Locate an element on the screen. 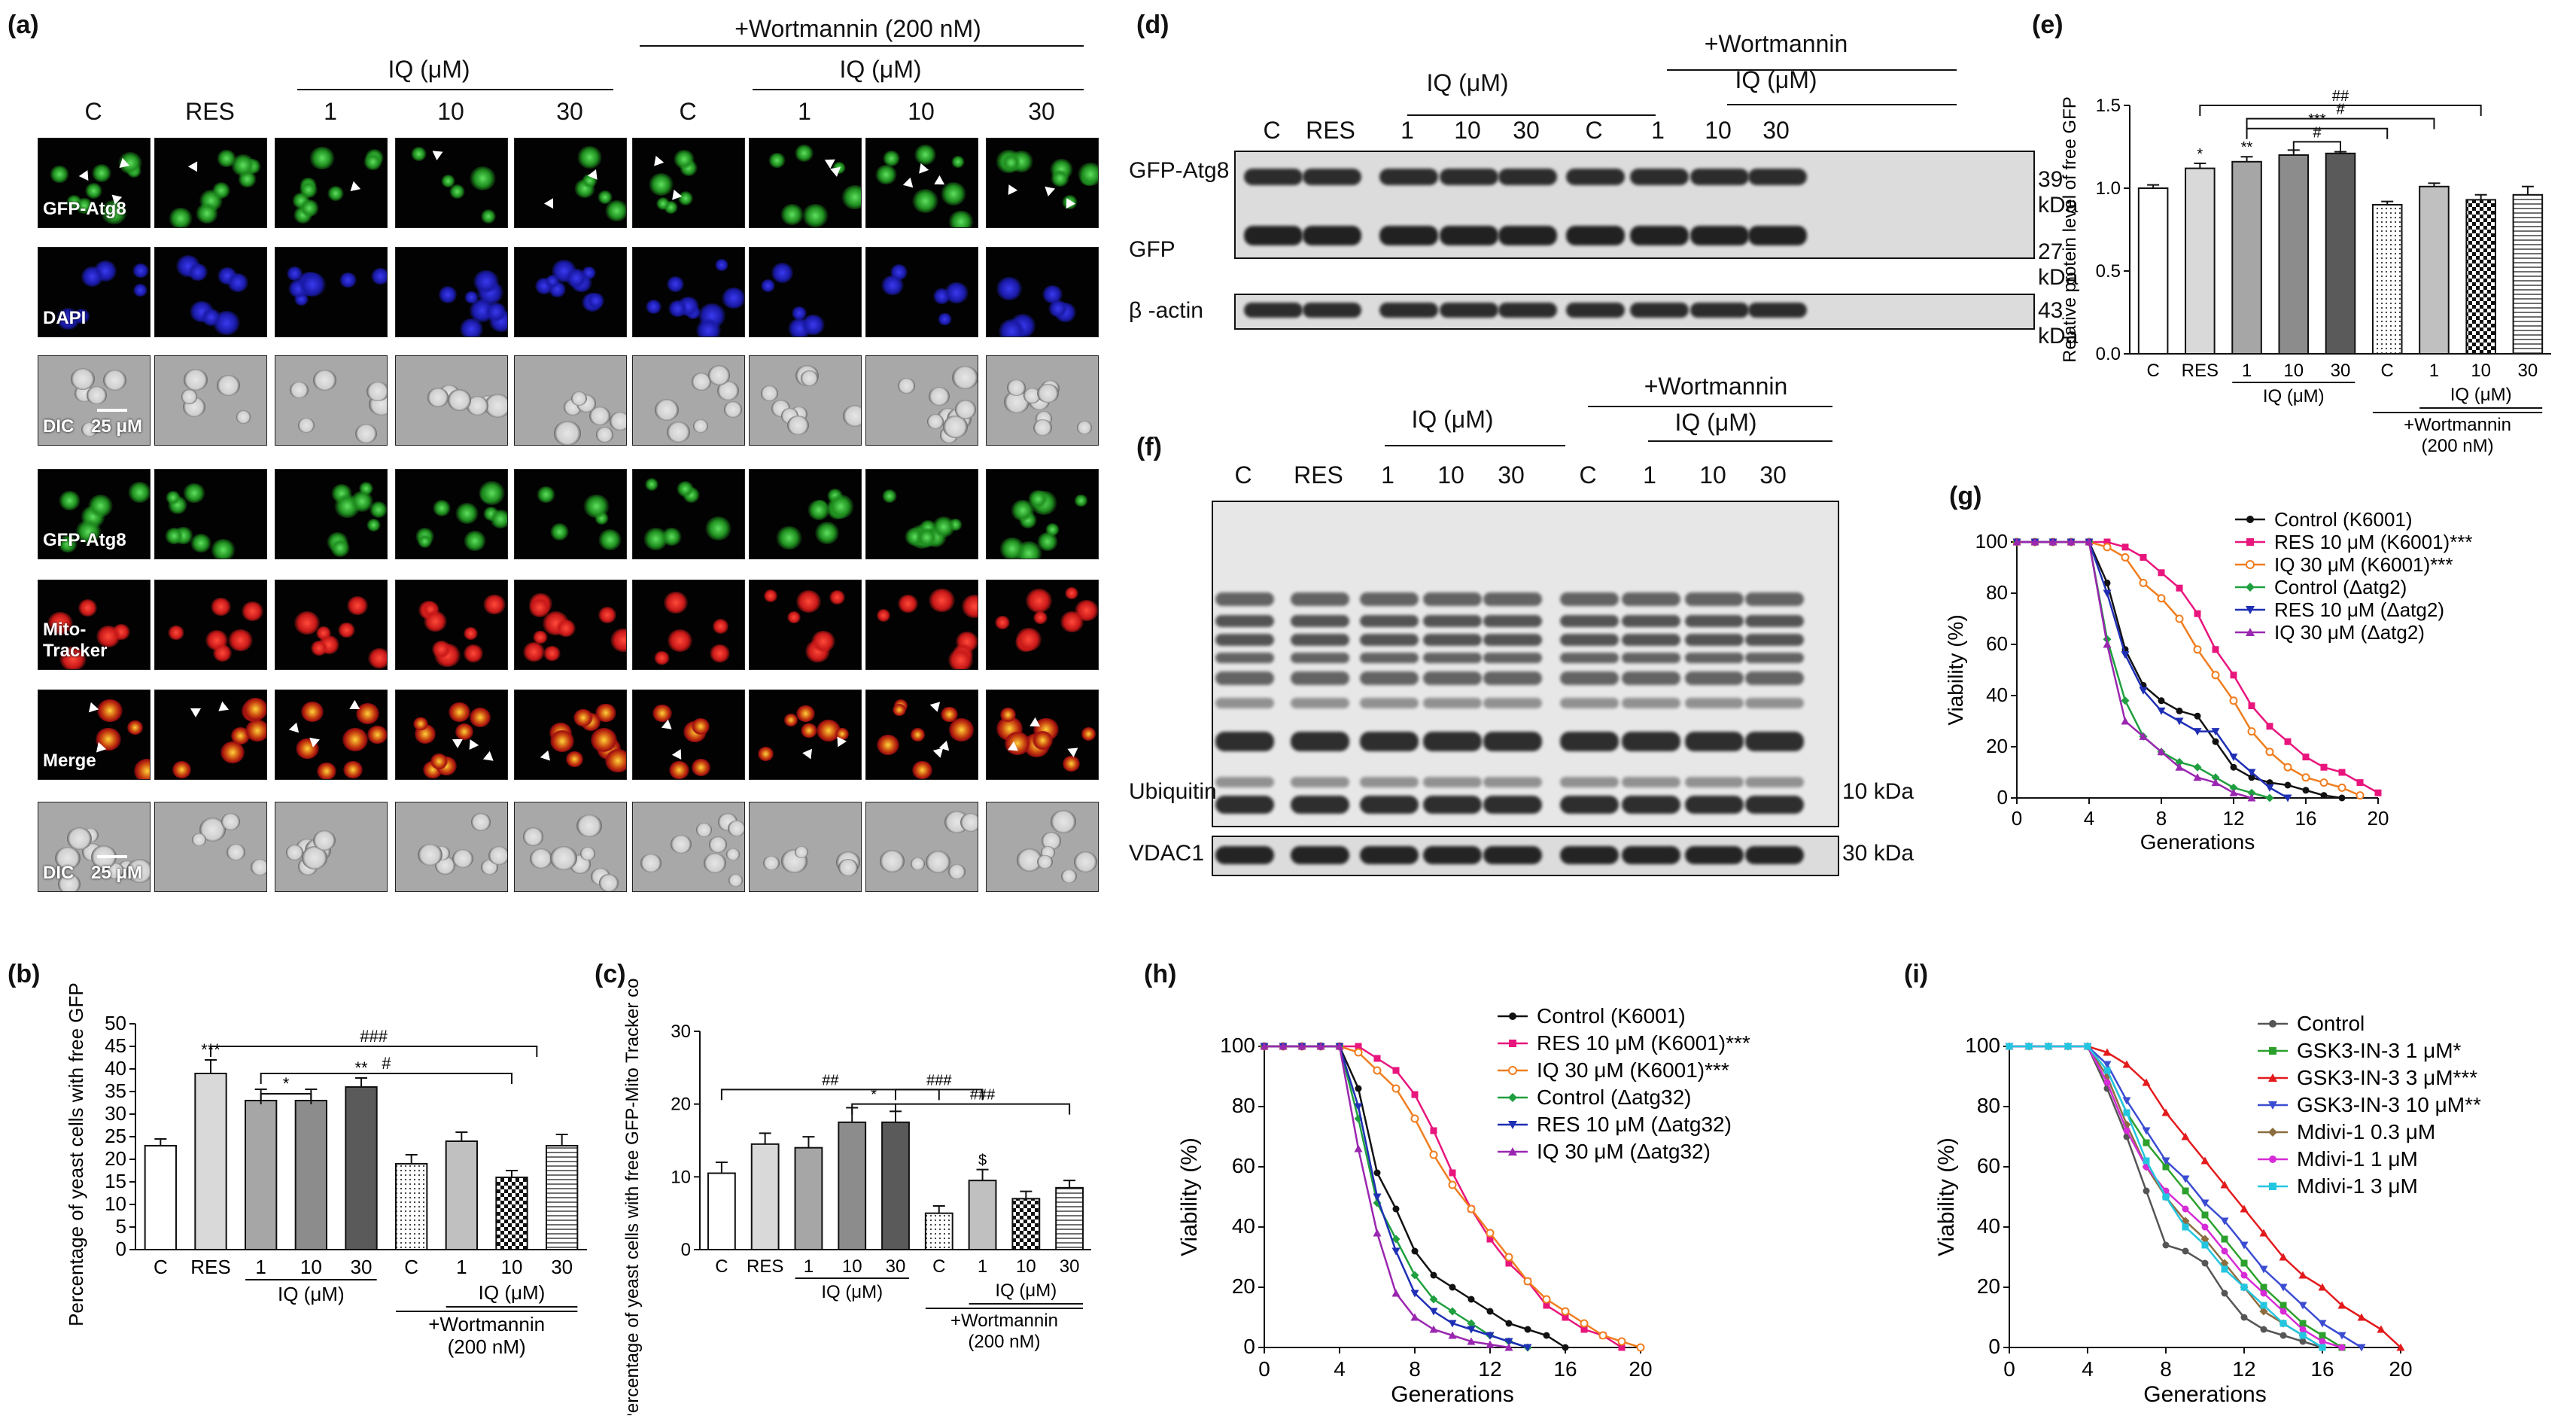 The height and width of the screenshot is (1422, 2576). col-label-2: 1 is located at coordinates (330, 111).